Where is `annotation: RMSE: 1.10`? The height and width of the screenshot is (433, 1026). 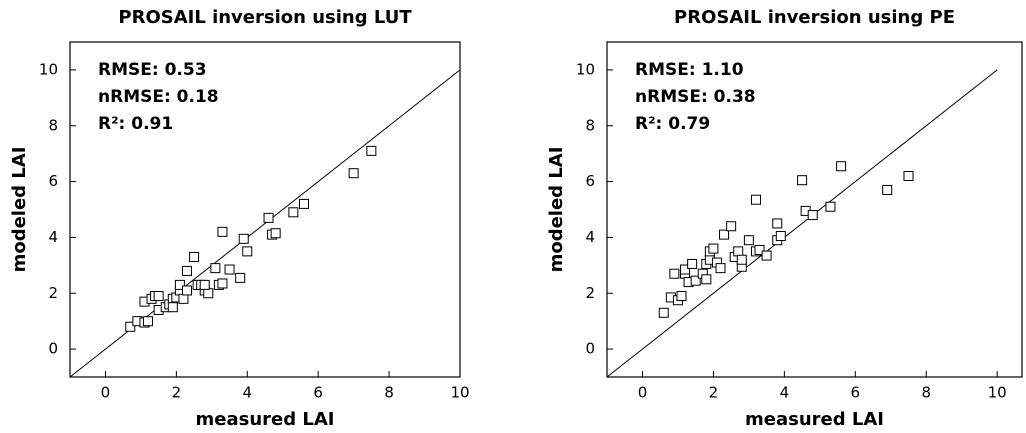 annotation: RMSE: 1.10 is located at coordinates (689, 70).